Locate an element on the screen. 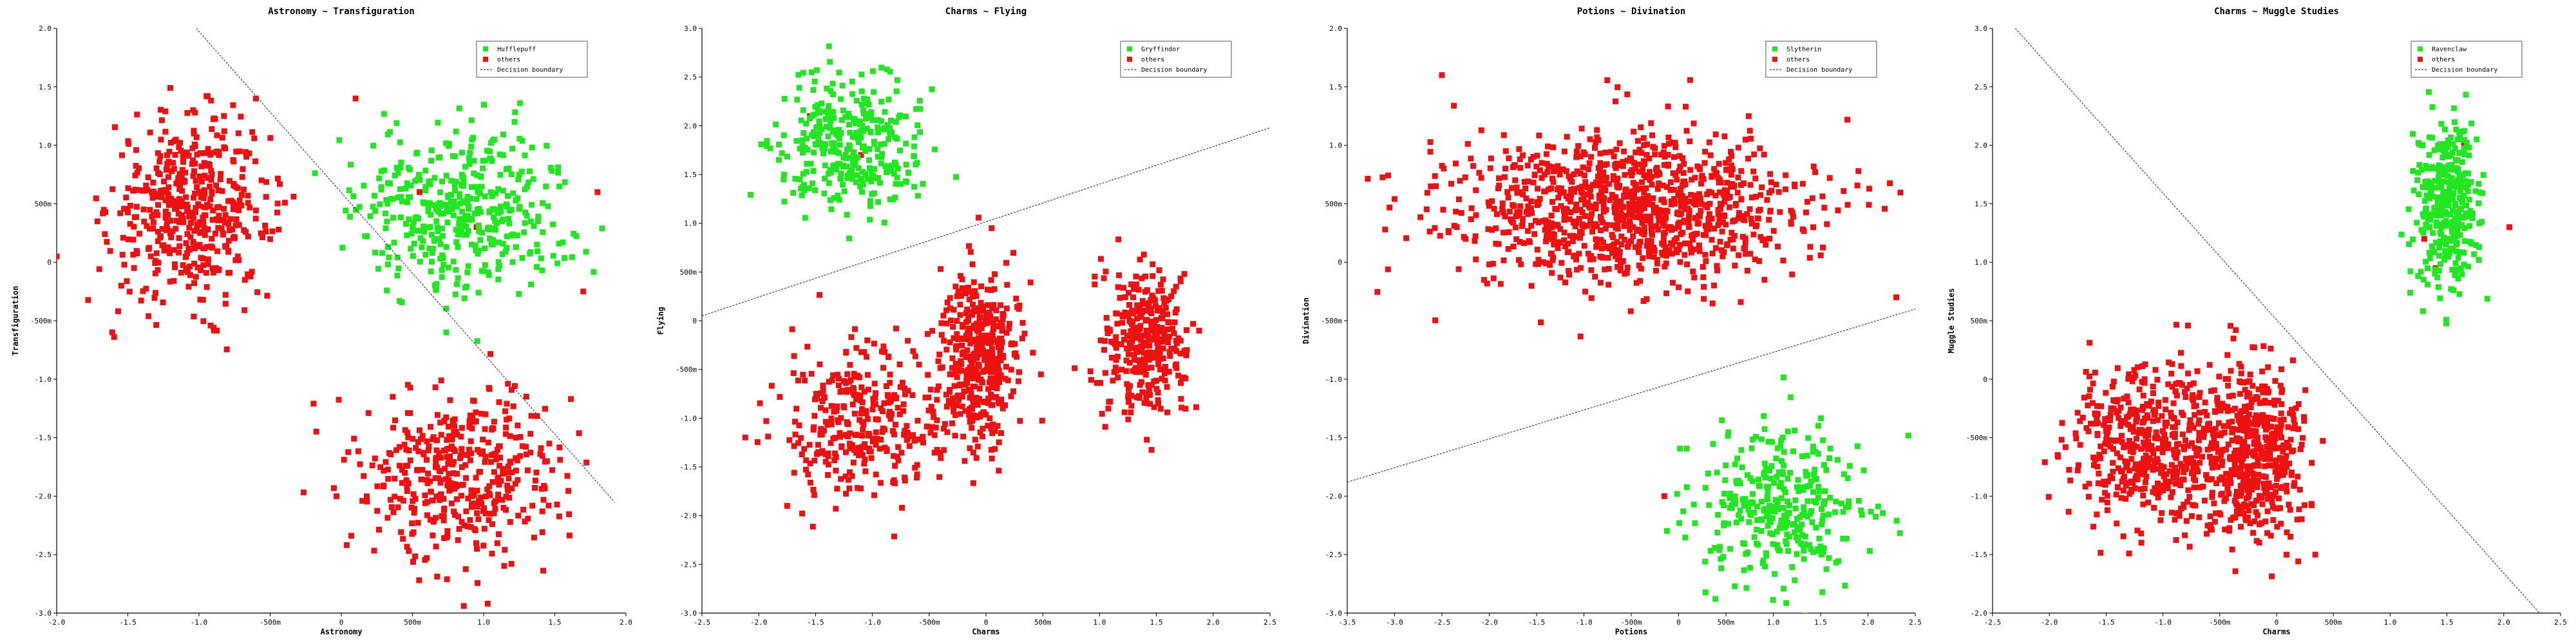 Image resolution: width=2576 pixels, height=644 pixels. y-tick-label: 2.0 is located at coordinates (46, 28).